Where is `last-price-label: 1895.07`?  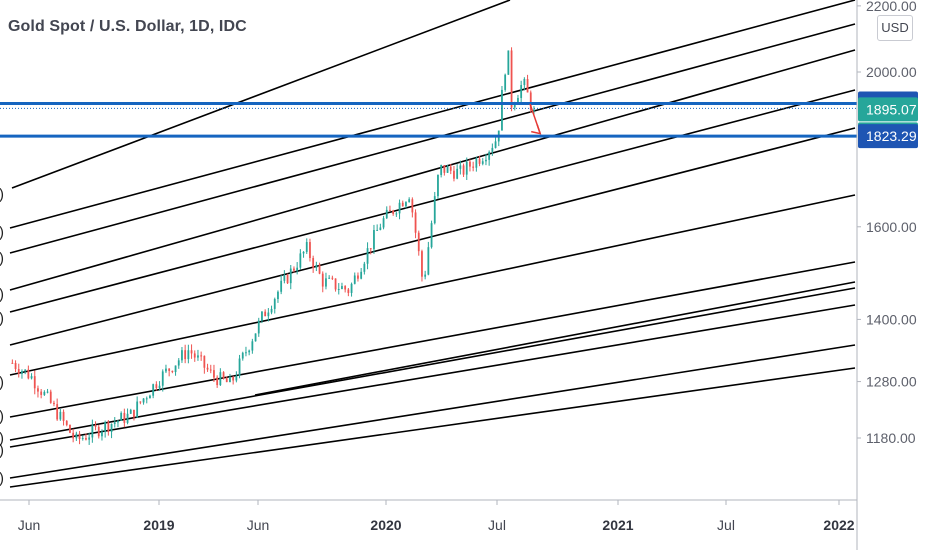 last-price-label: 1895.07 is located at coordinates (888, 109).